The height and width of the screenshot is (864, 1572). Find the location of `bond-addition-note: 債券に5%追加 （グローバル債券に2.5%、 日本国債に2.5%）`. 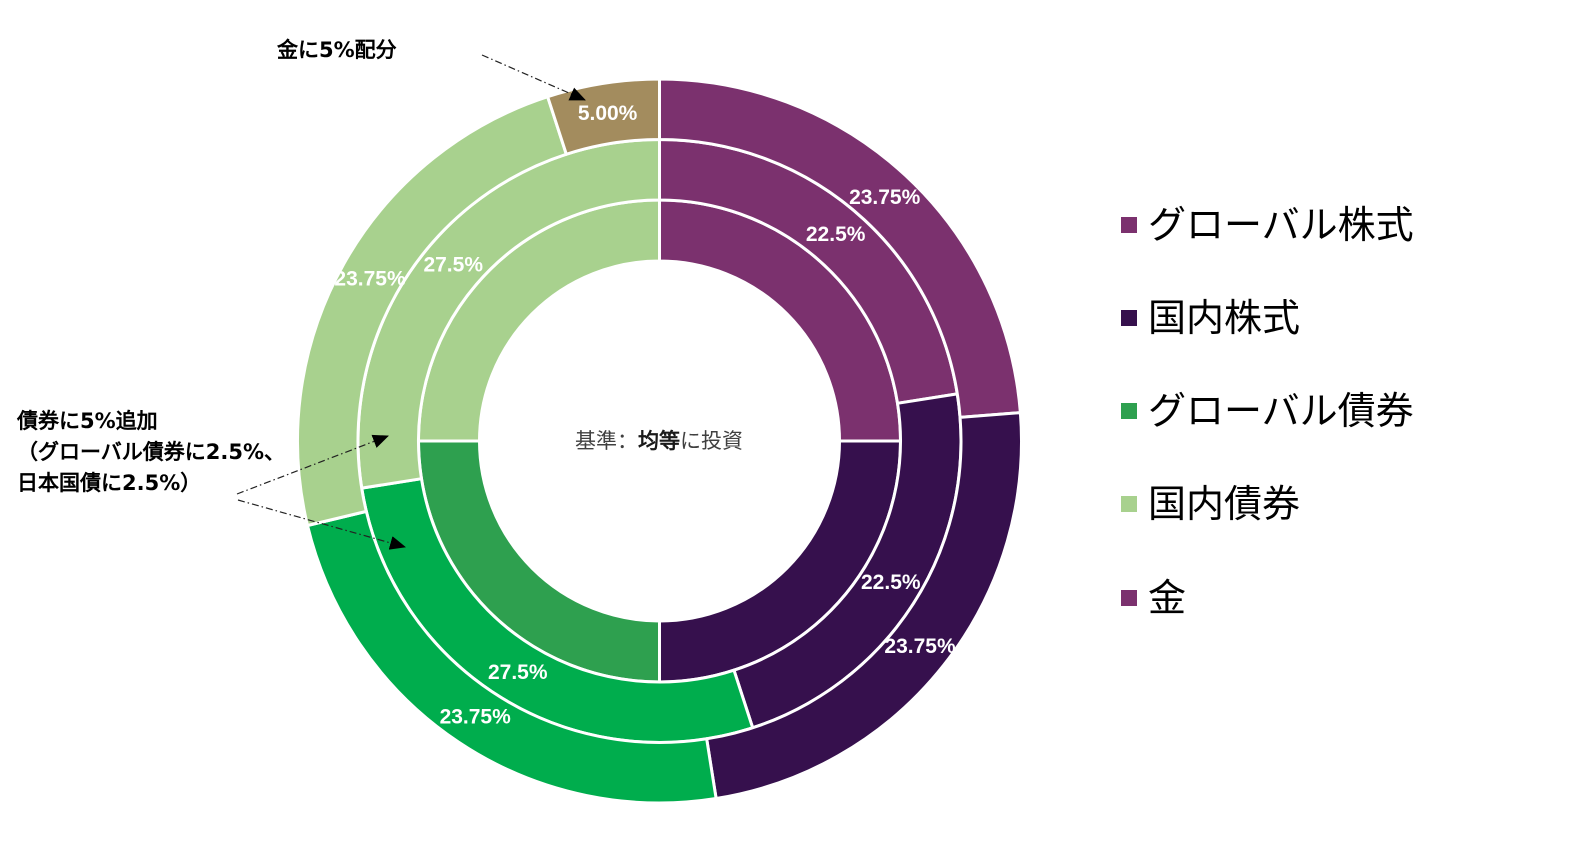

bond-addition-note: 債券に5%追加 （グローバル債券に2.5%、 日本国債に2.5%） is located at coordinates (151, 452).